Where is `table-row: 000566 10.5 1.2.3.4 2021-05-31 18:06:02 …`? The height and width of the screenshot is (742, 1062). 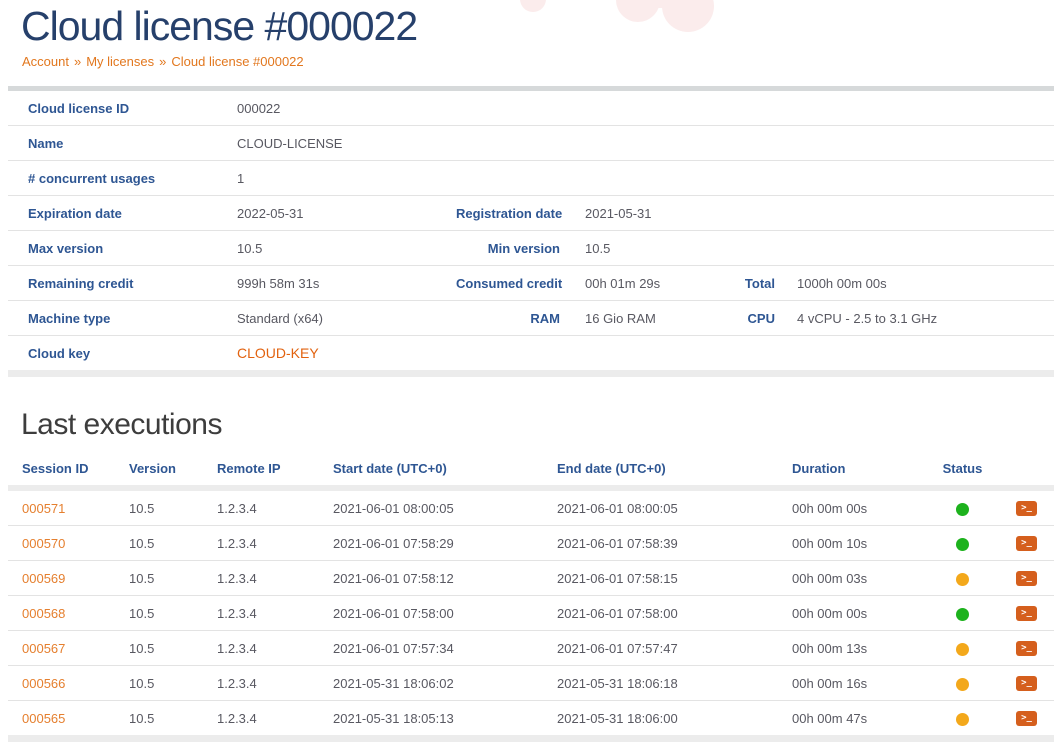
table-row: 000566 10.5 1.2.3.4 2021-05-31 18:06:02 … is located at coordinates (531, 683).